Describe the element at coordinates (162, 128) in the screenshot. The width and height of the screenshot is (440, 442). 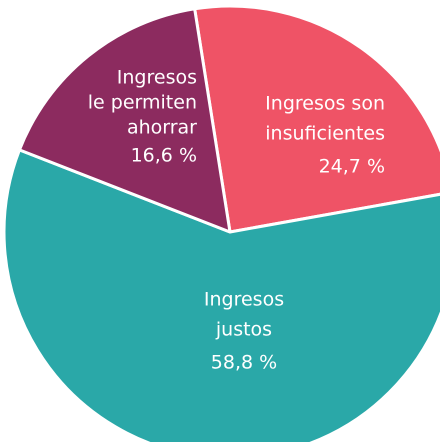
I see `slice-label: ahorrar` at that location.